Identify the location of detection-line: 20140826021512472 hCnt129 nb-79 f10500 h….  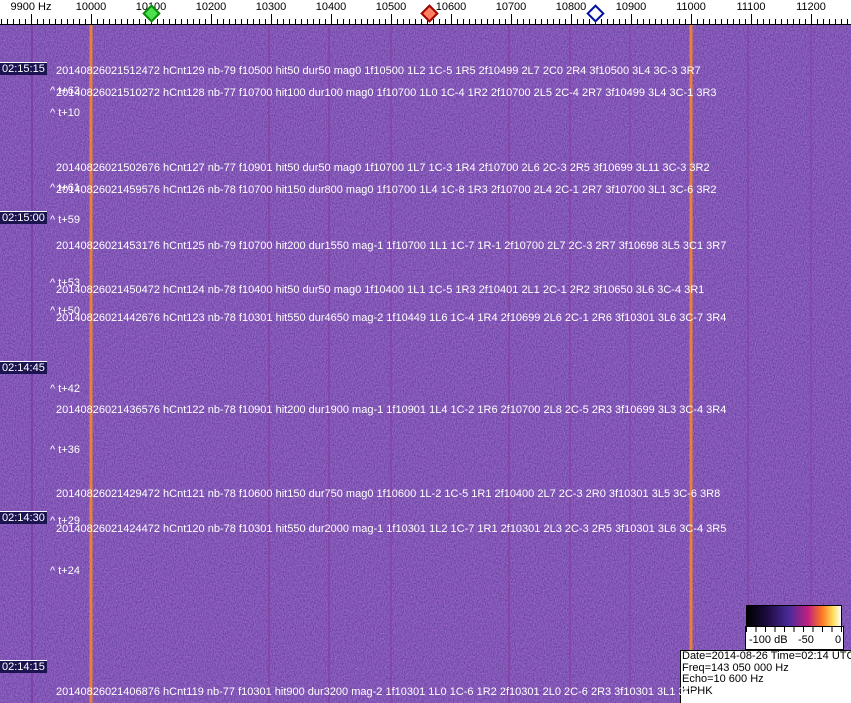
(378, 71).